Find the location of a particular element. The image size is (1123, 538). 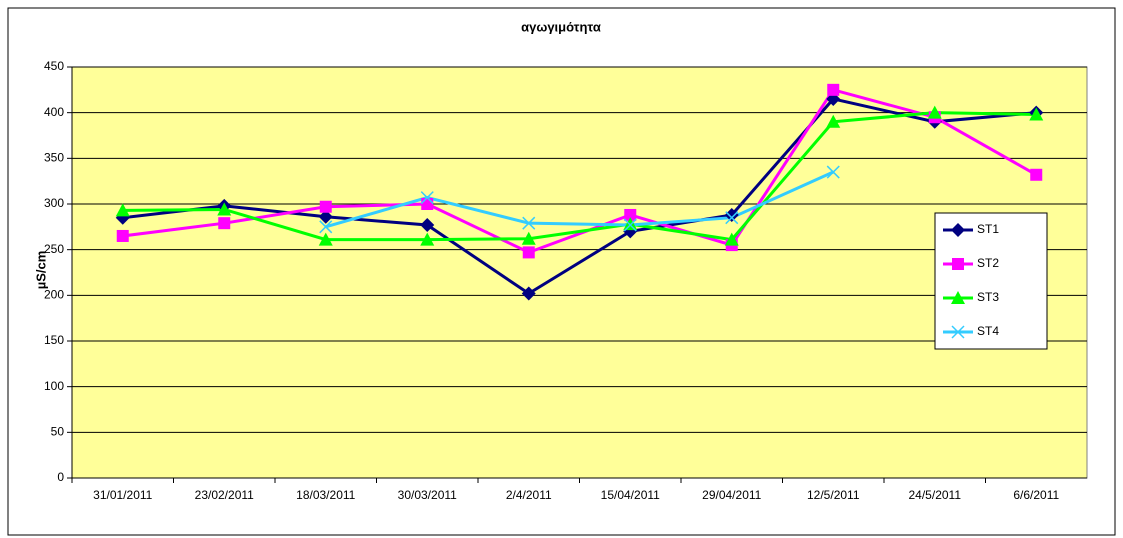

y-tick-label: 450 is located at coordinates (54, 66).